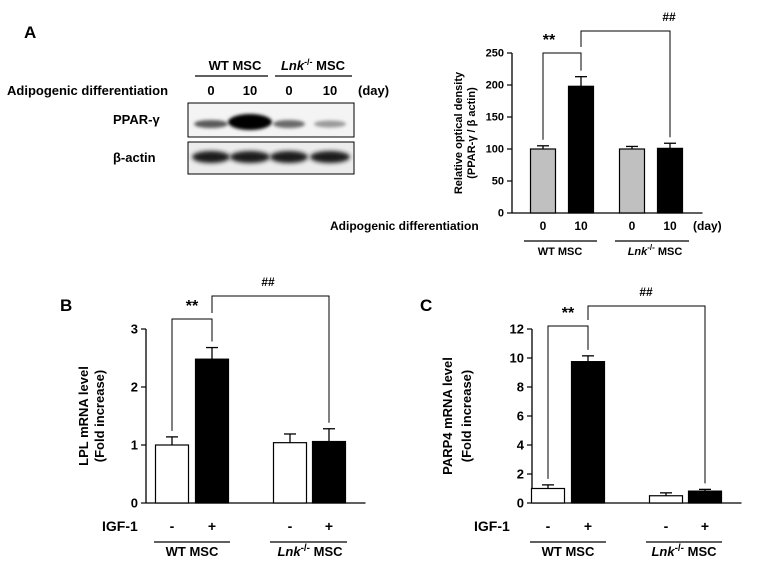 Image resolution: width=763 pixels, height=577 pixels. Describe the element at coordinates (495, 118) in the screenshot. I see `y-tick-label: 150` at that location.